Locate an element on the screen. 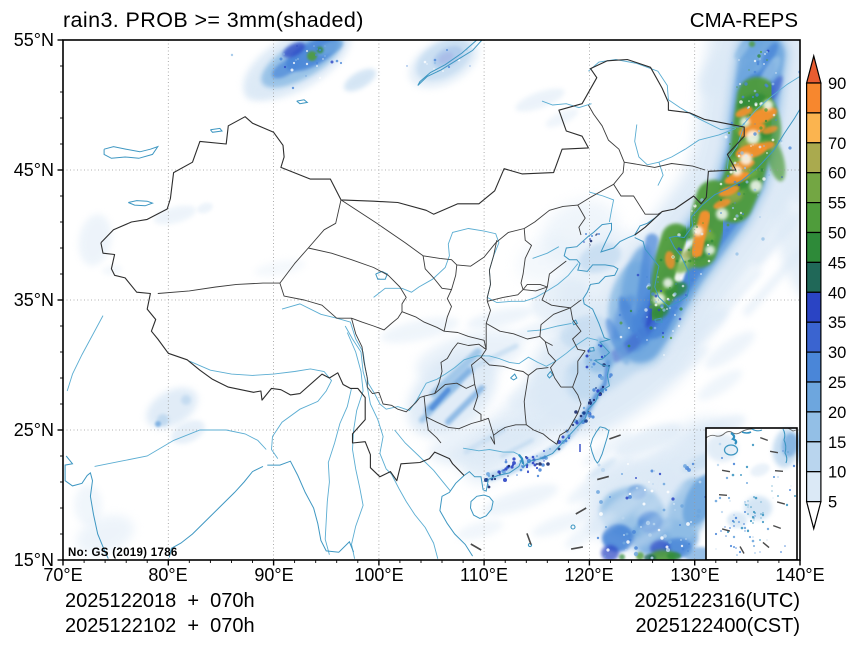  svg-text: 120°E is located at coordinates (588, 575).